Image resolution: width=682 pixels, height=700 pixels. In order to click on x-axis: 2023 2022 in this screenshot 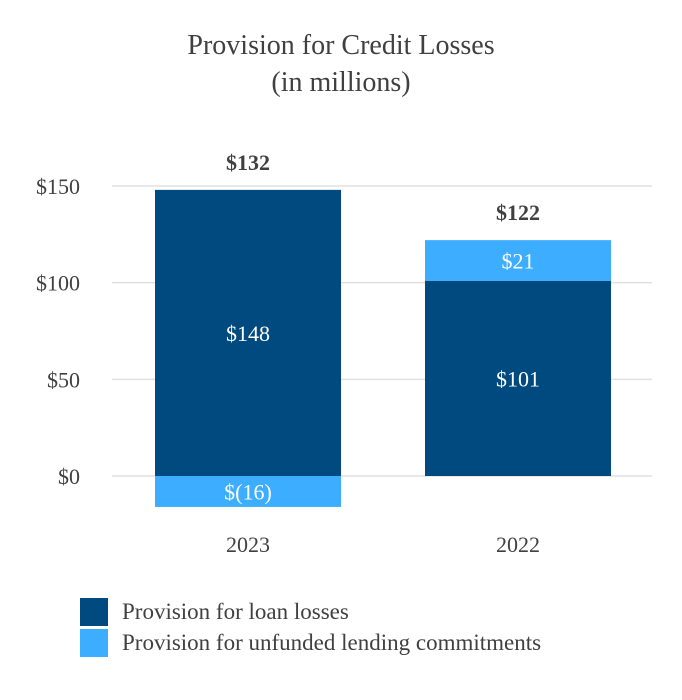, I will do `click(383, 544)`.